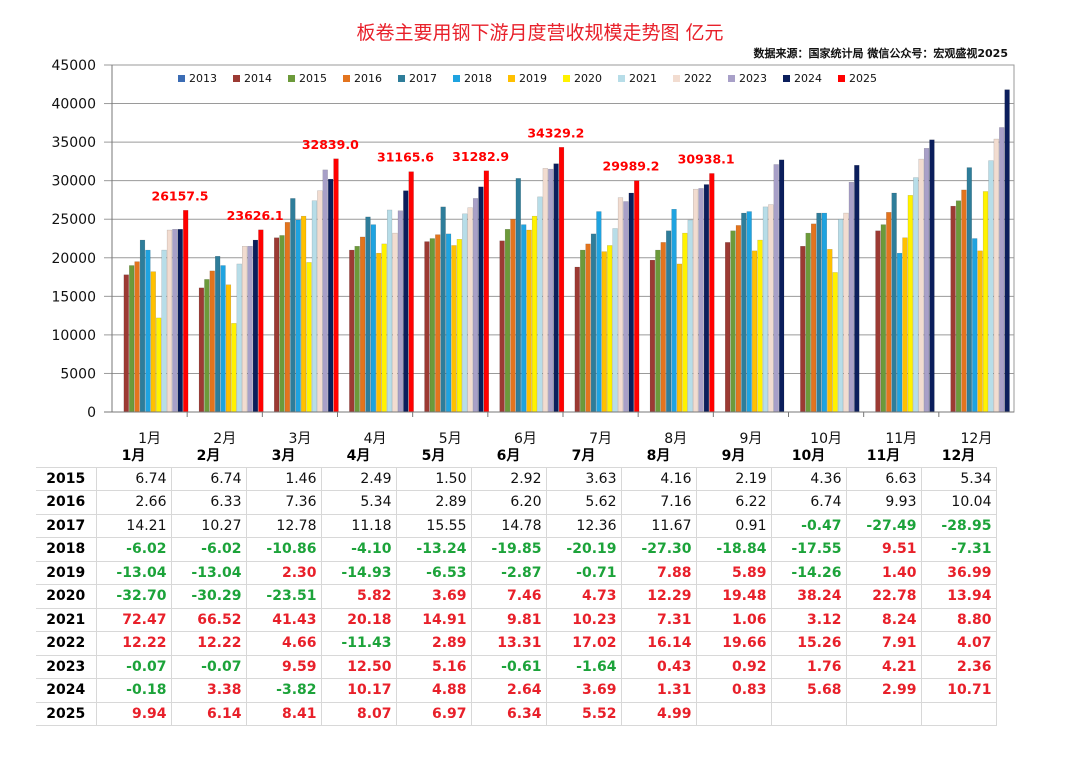 Image resolution: width=1080 pixels, height=757 pixels. I want to click on data-label-2025: 31282.9, so click(480, 156).